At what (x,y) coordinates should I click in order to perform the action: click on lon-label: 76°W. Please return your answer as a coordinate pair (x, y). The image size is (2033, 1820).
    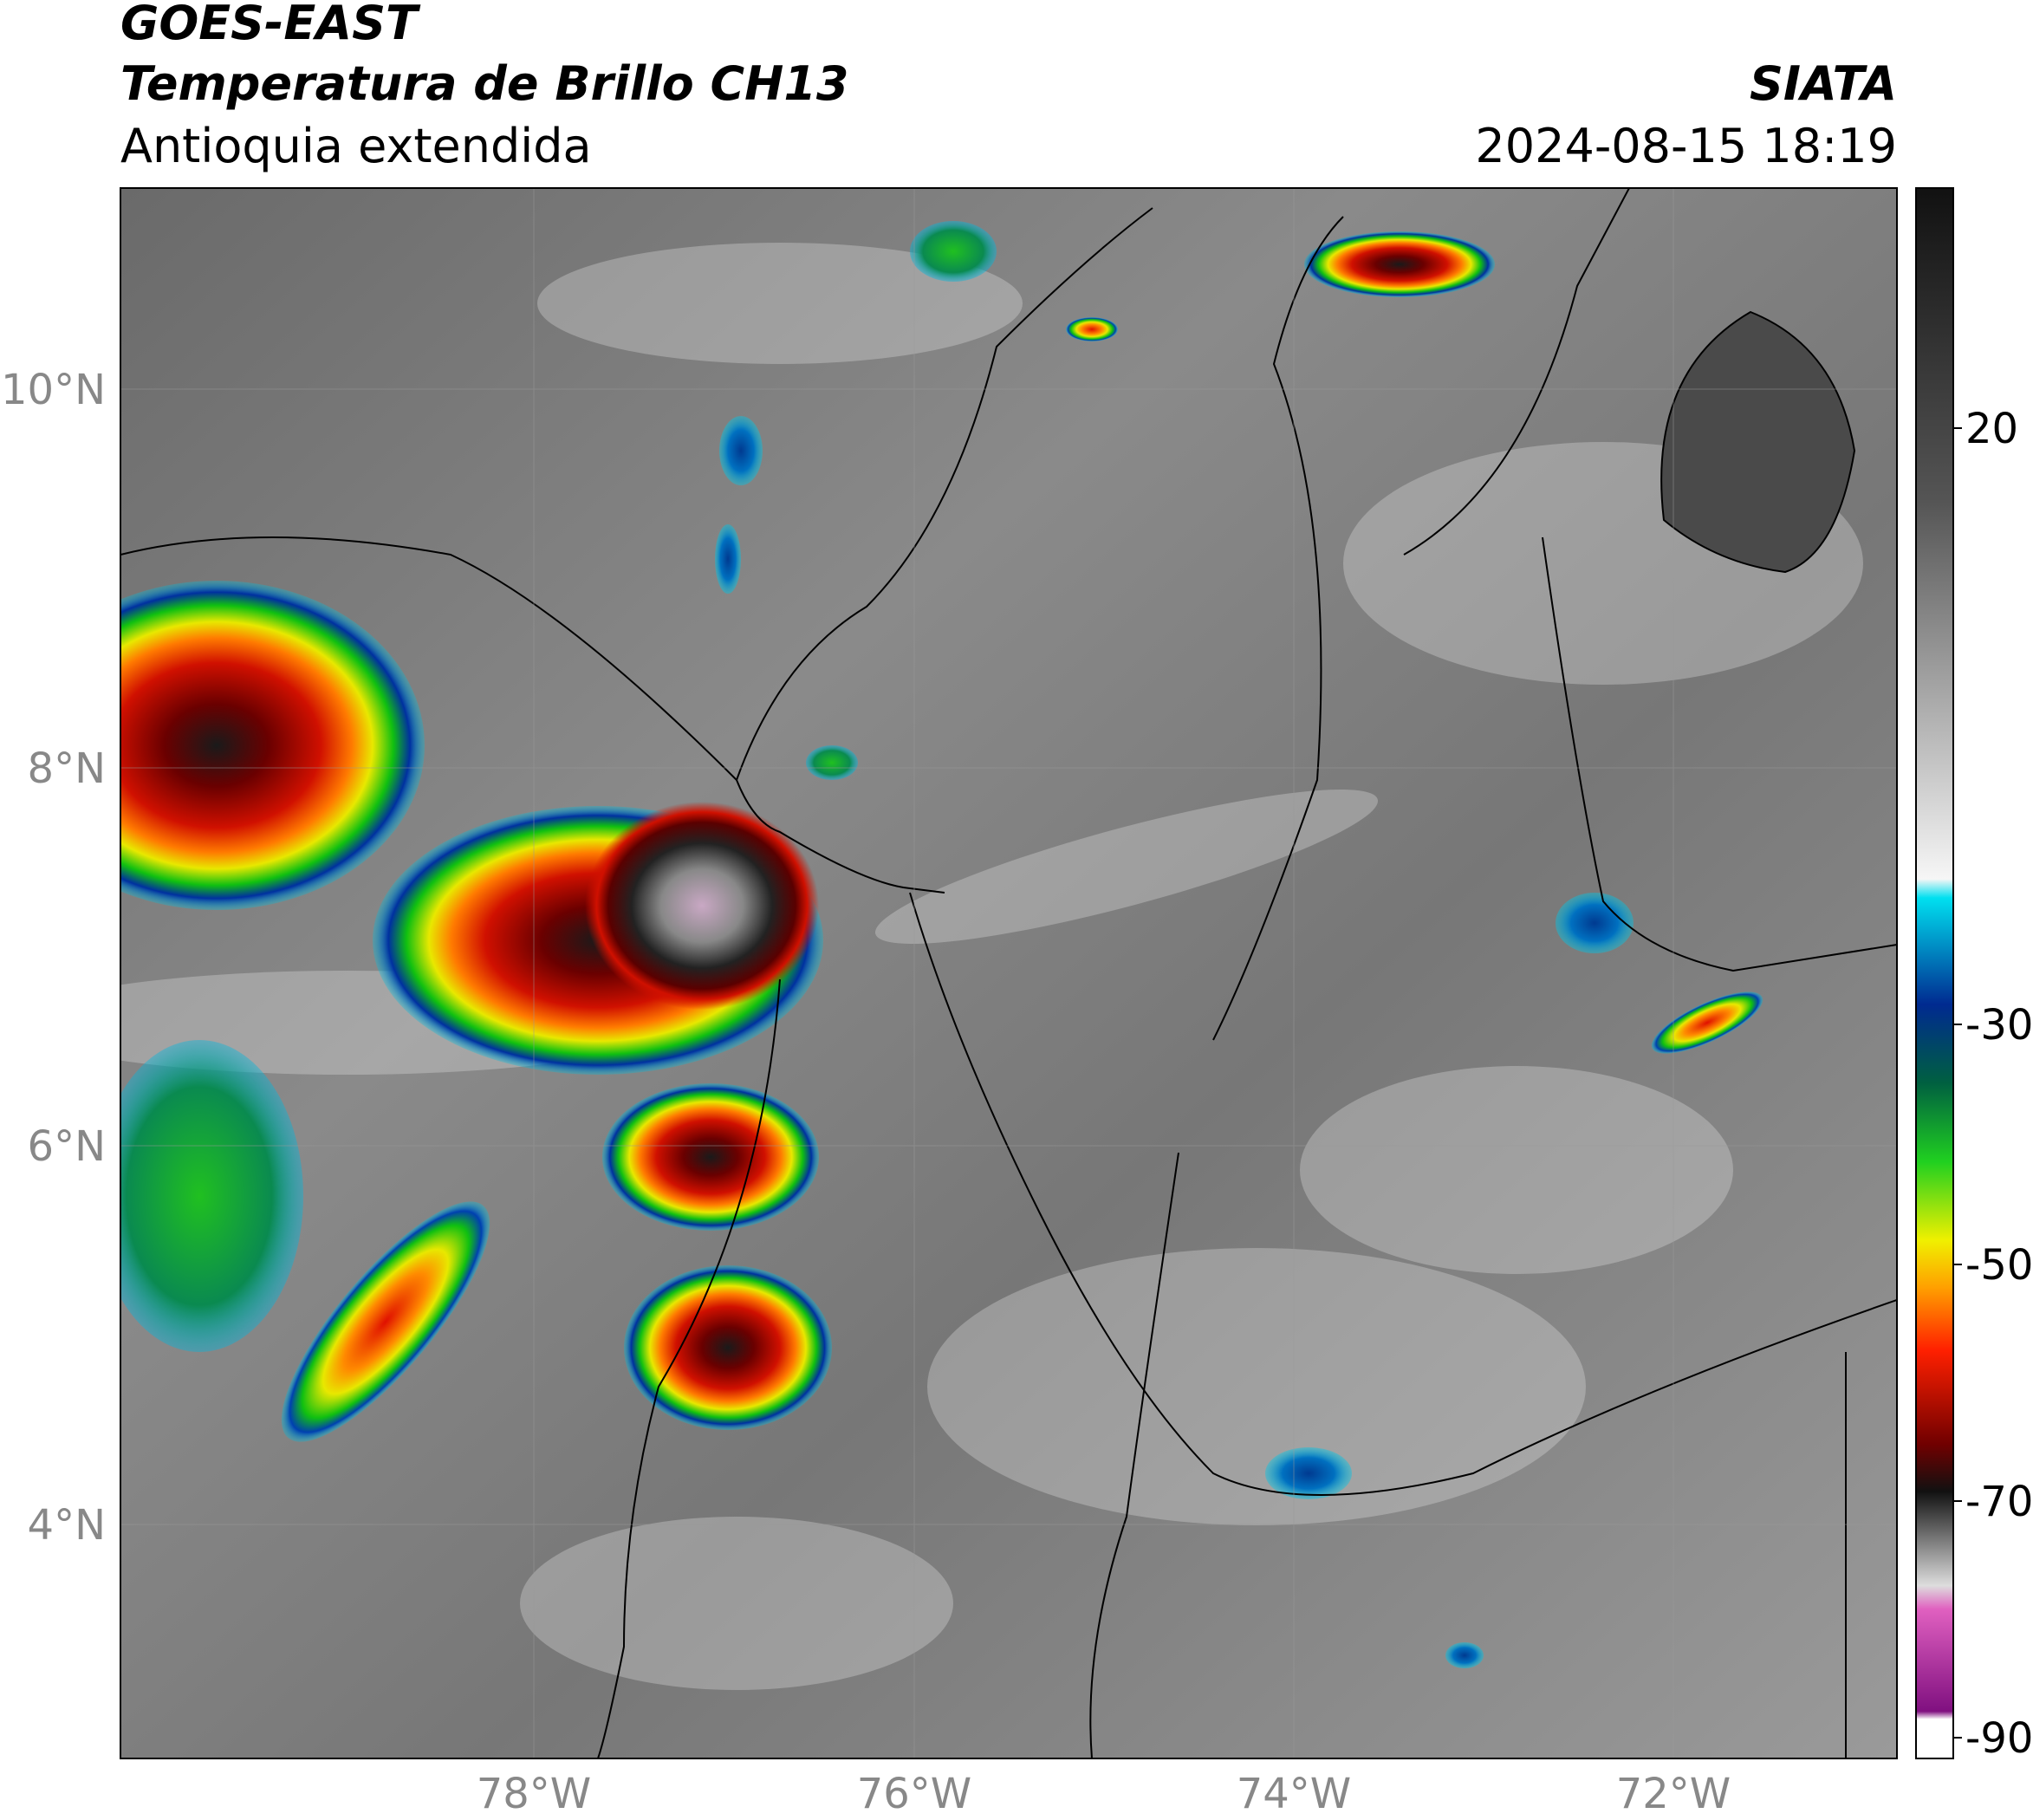
    Looking at the image, I should click on (914, 1794).